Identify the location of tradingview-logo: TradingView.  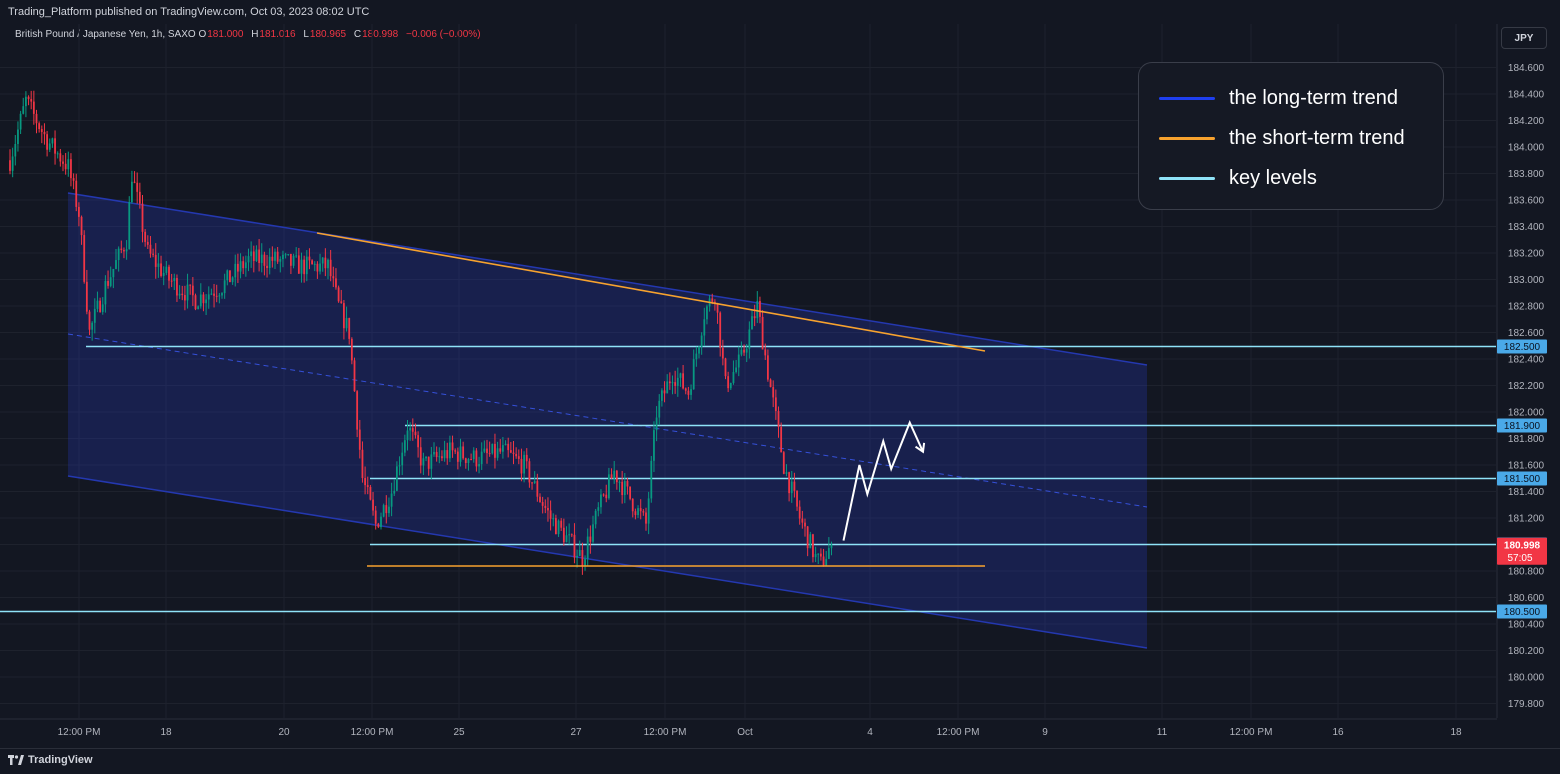
(50, 760).